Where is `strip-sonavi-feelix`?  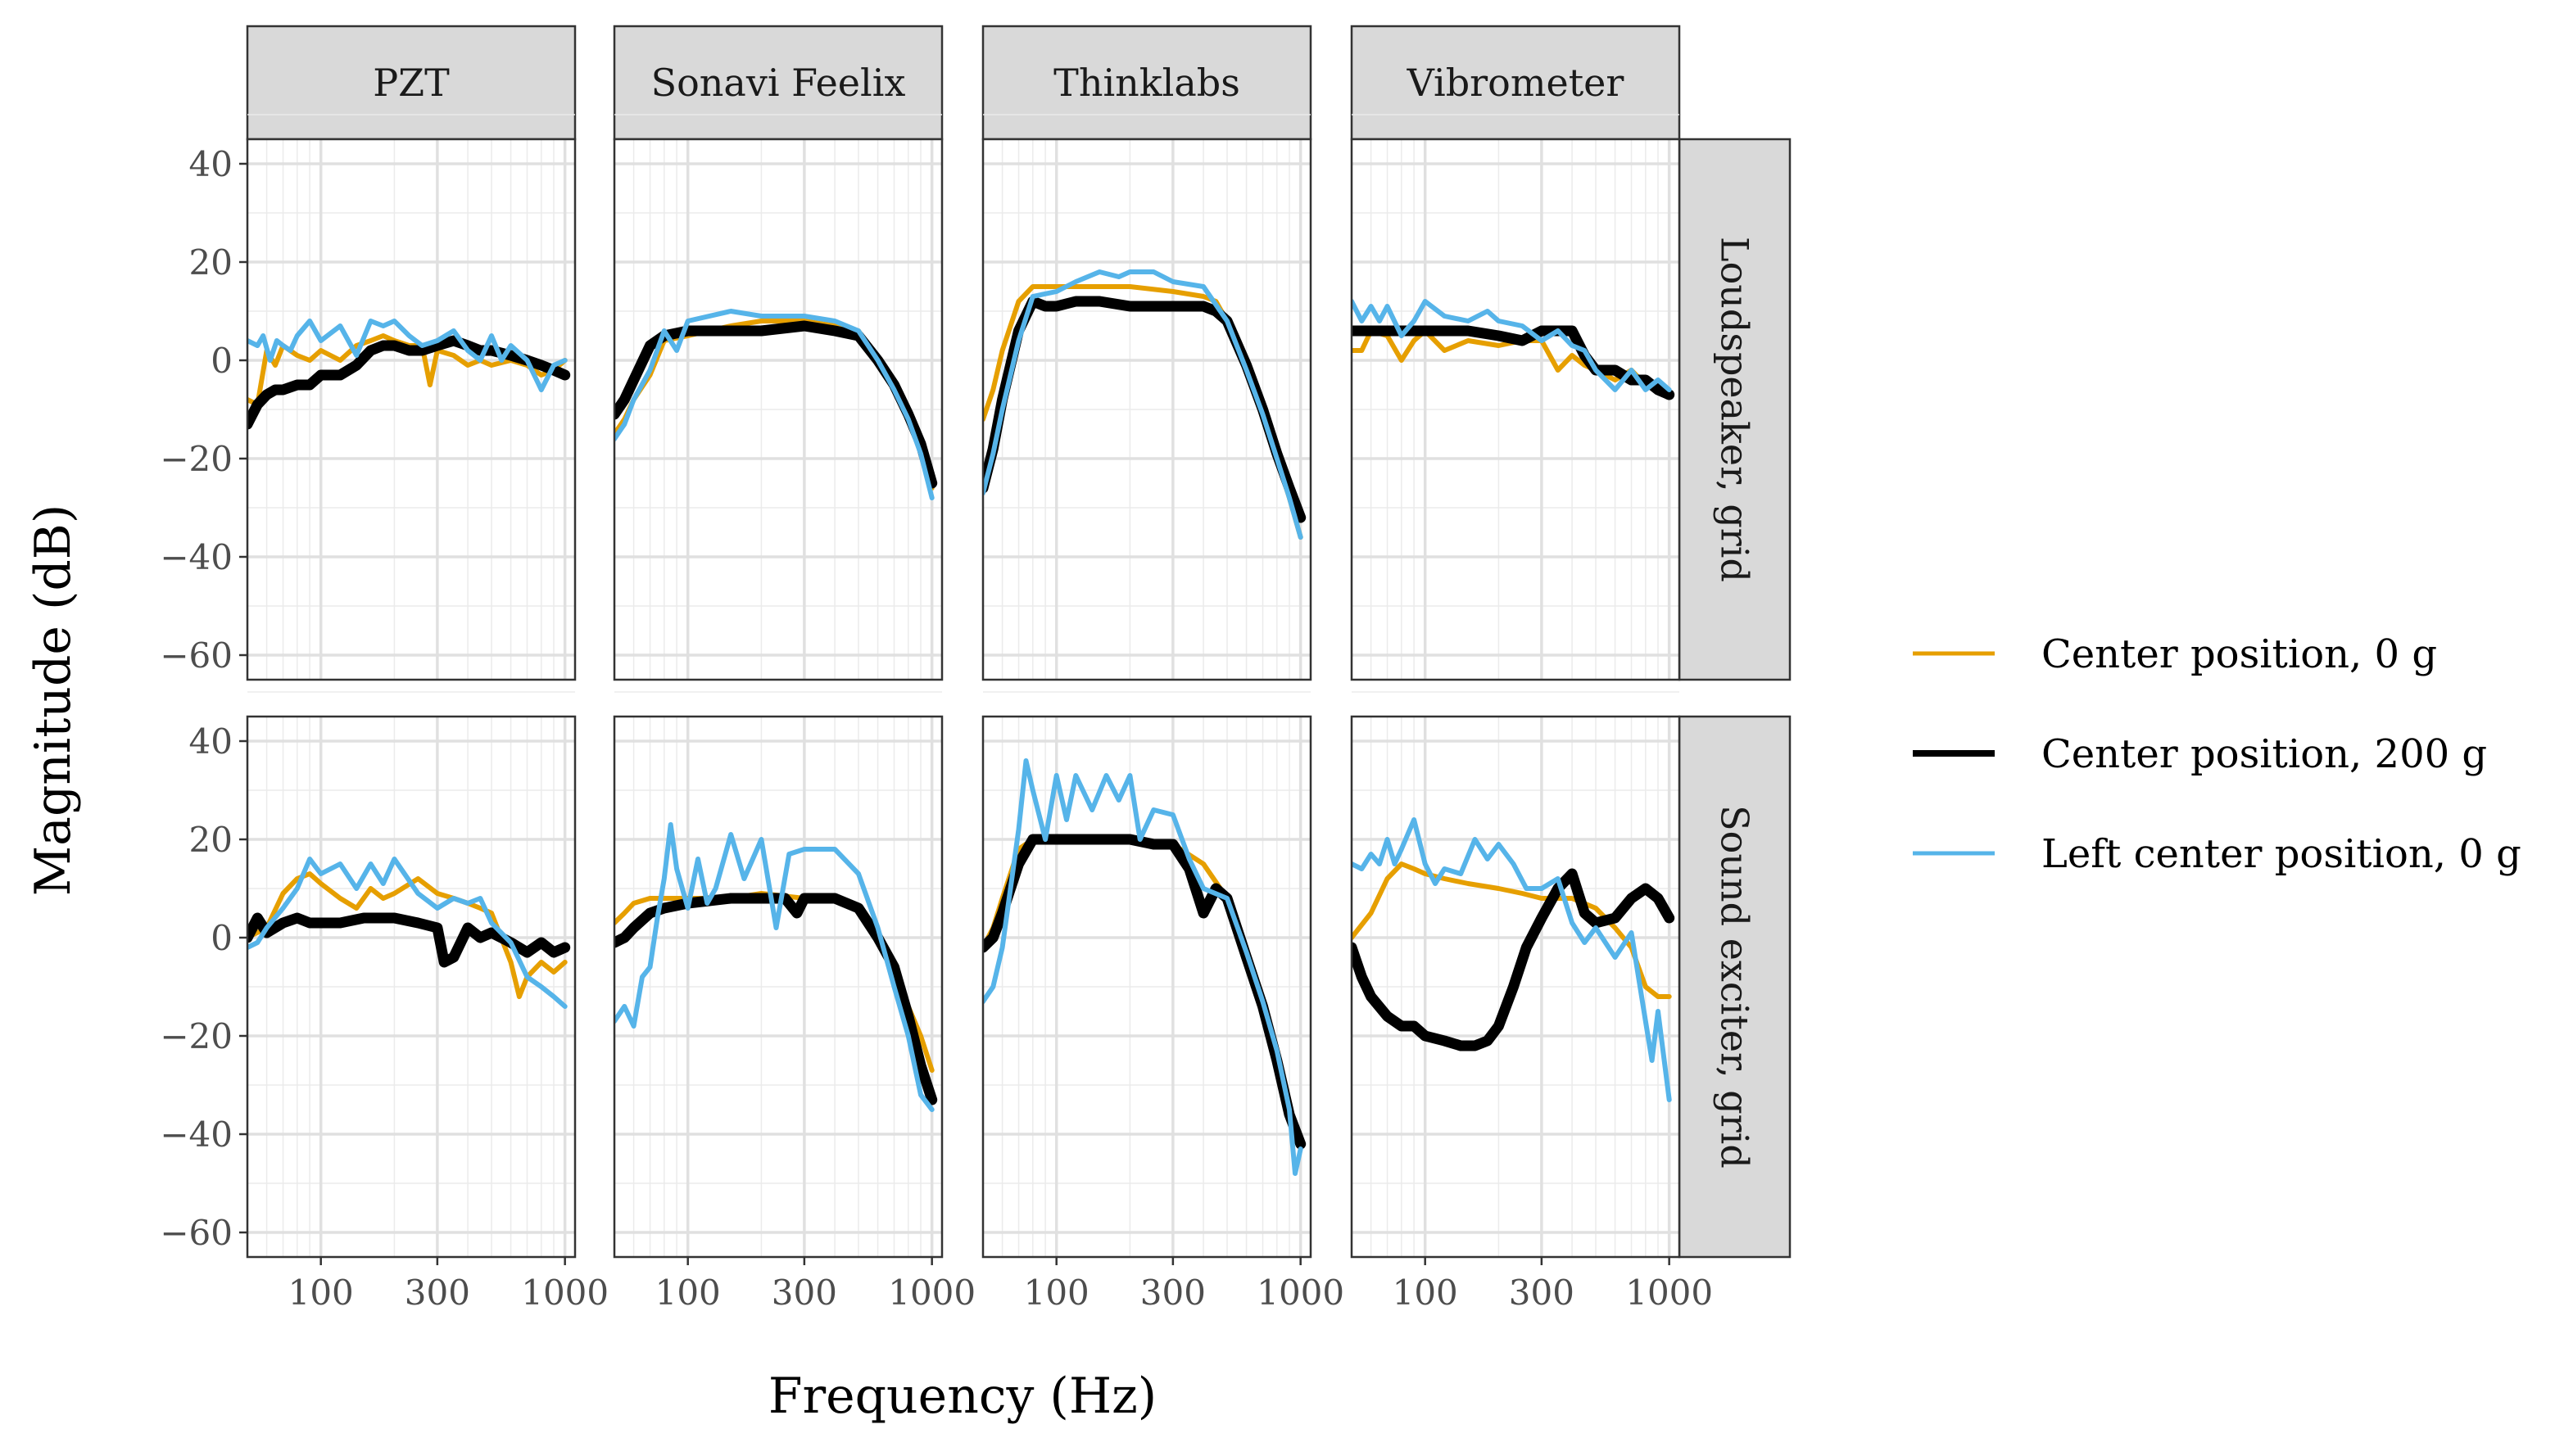 strip-sonavi-feelix is located at coordinates (778, 83).